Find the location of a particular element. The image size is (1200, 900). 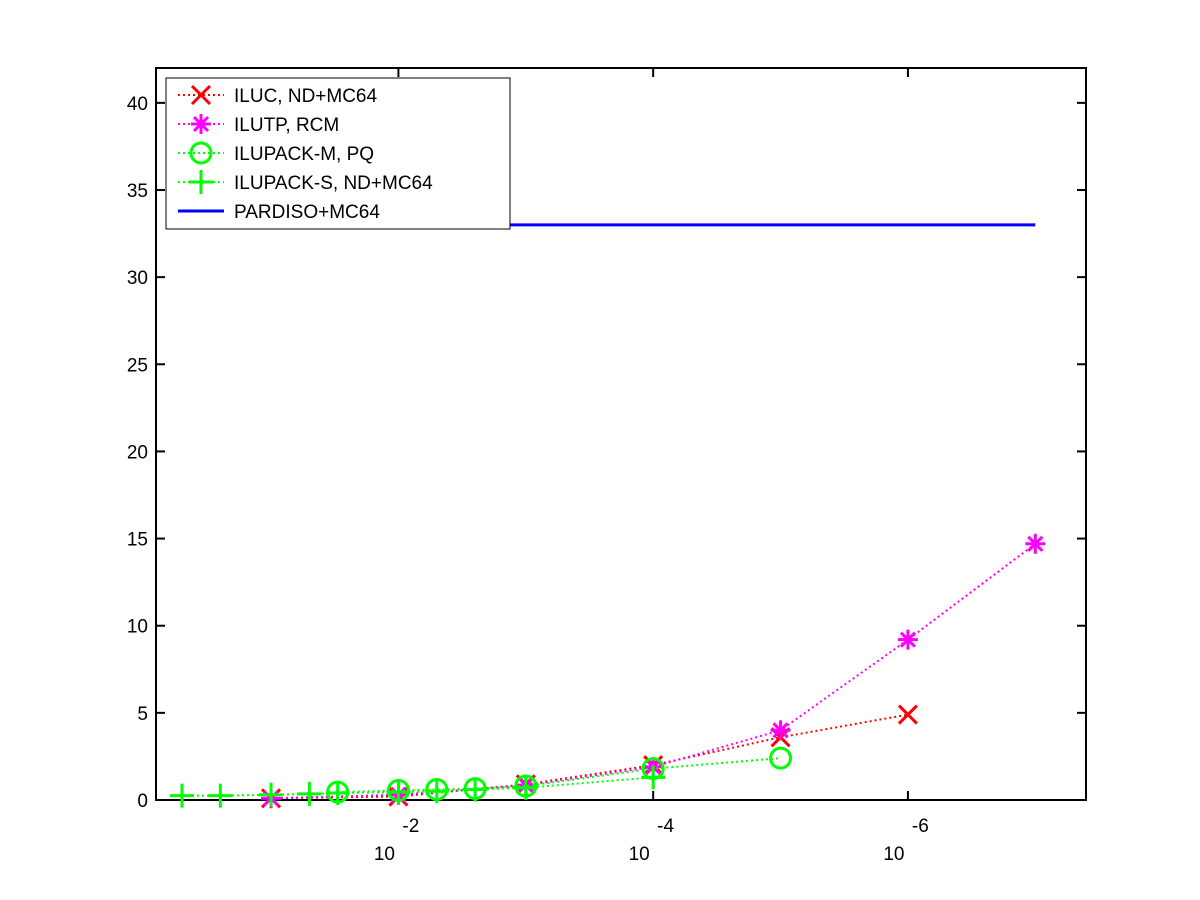

y-tick-label: 15 is located at coordinates (137, 540).